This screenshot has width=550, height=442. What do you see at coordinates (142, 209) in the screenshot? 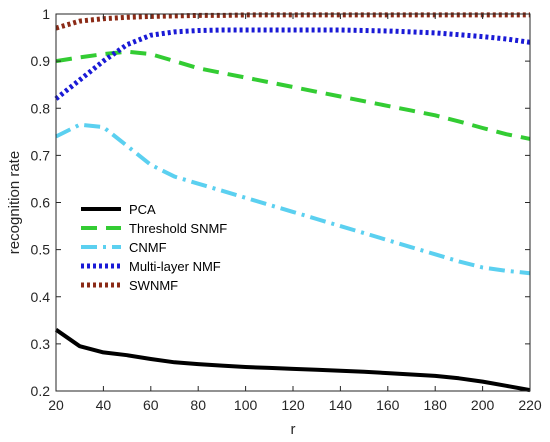
I see `legend-label-pca: PCA` at bounding box center [142, 209].